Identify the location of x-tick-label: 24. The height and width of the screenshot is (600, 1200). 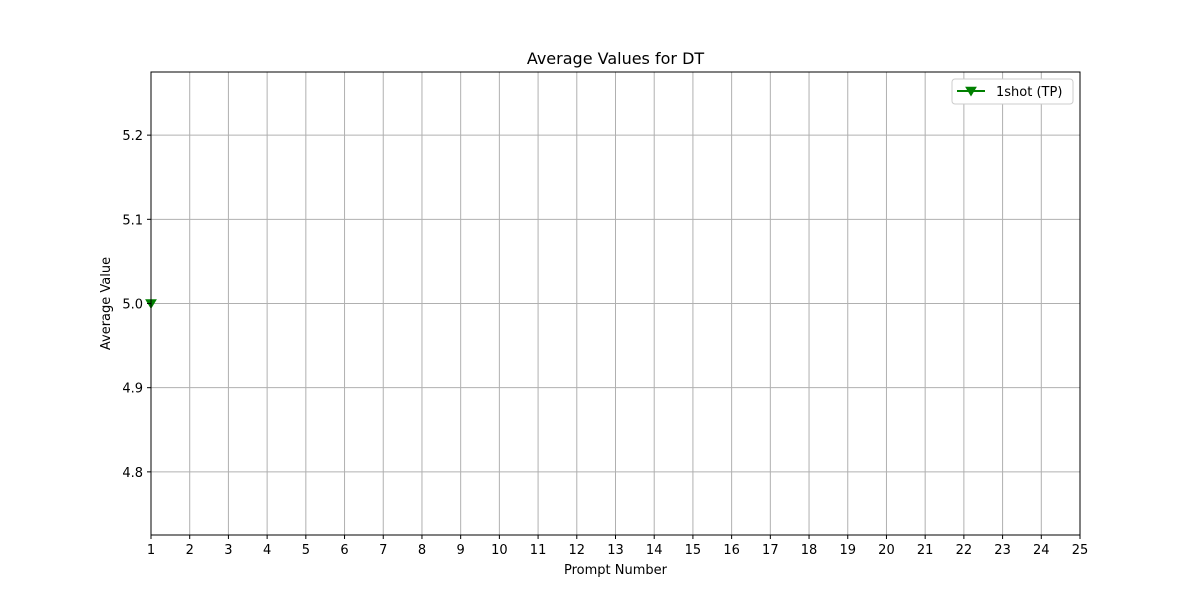
(1041, 550).